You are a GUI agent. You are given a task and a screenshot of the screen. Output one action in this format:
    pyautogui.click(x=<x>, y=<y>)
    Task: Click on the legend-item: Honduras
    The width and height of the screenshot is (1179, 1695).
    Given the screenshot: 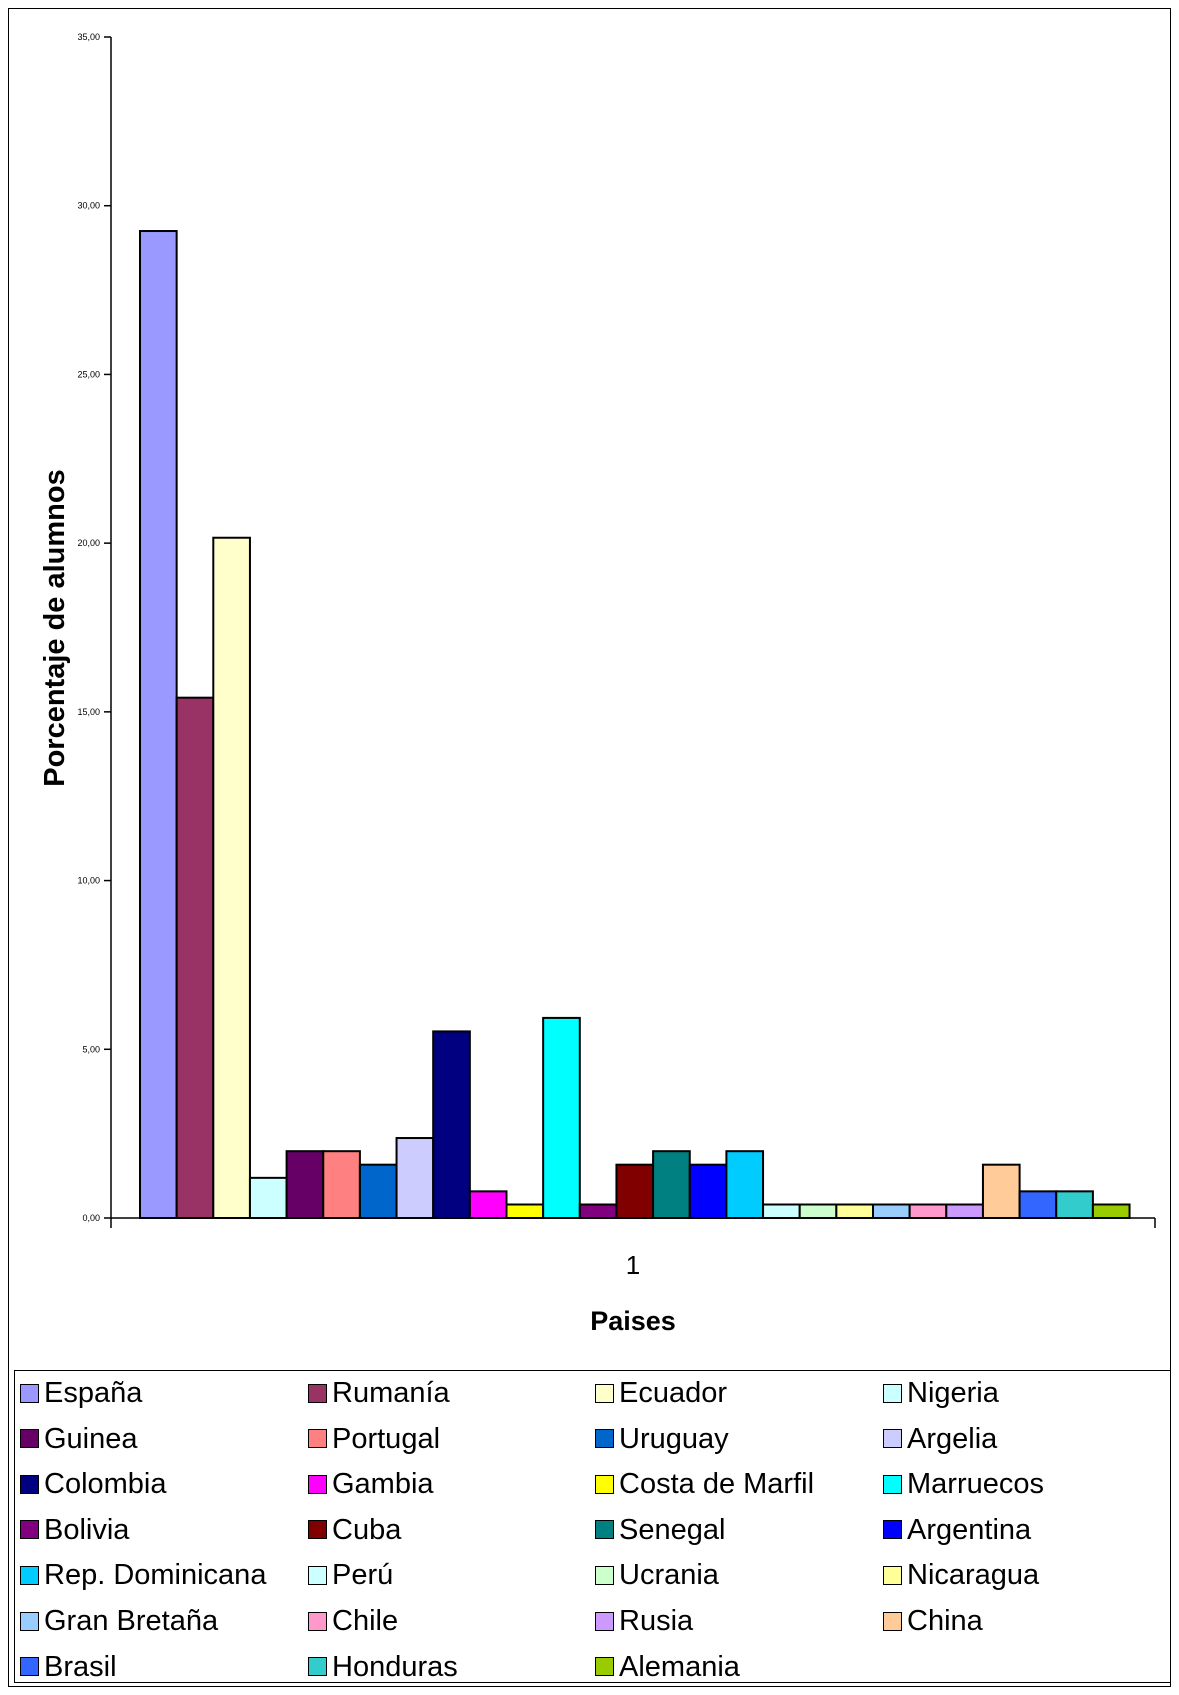 What is the action you would take?
    pyautogui.click(x=383, y=1667)
    